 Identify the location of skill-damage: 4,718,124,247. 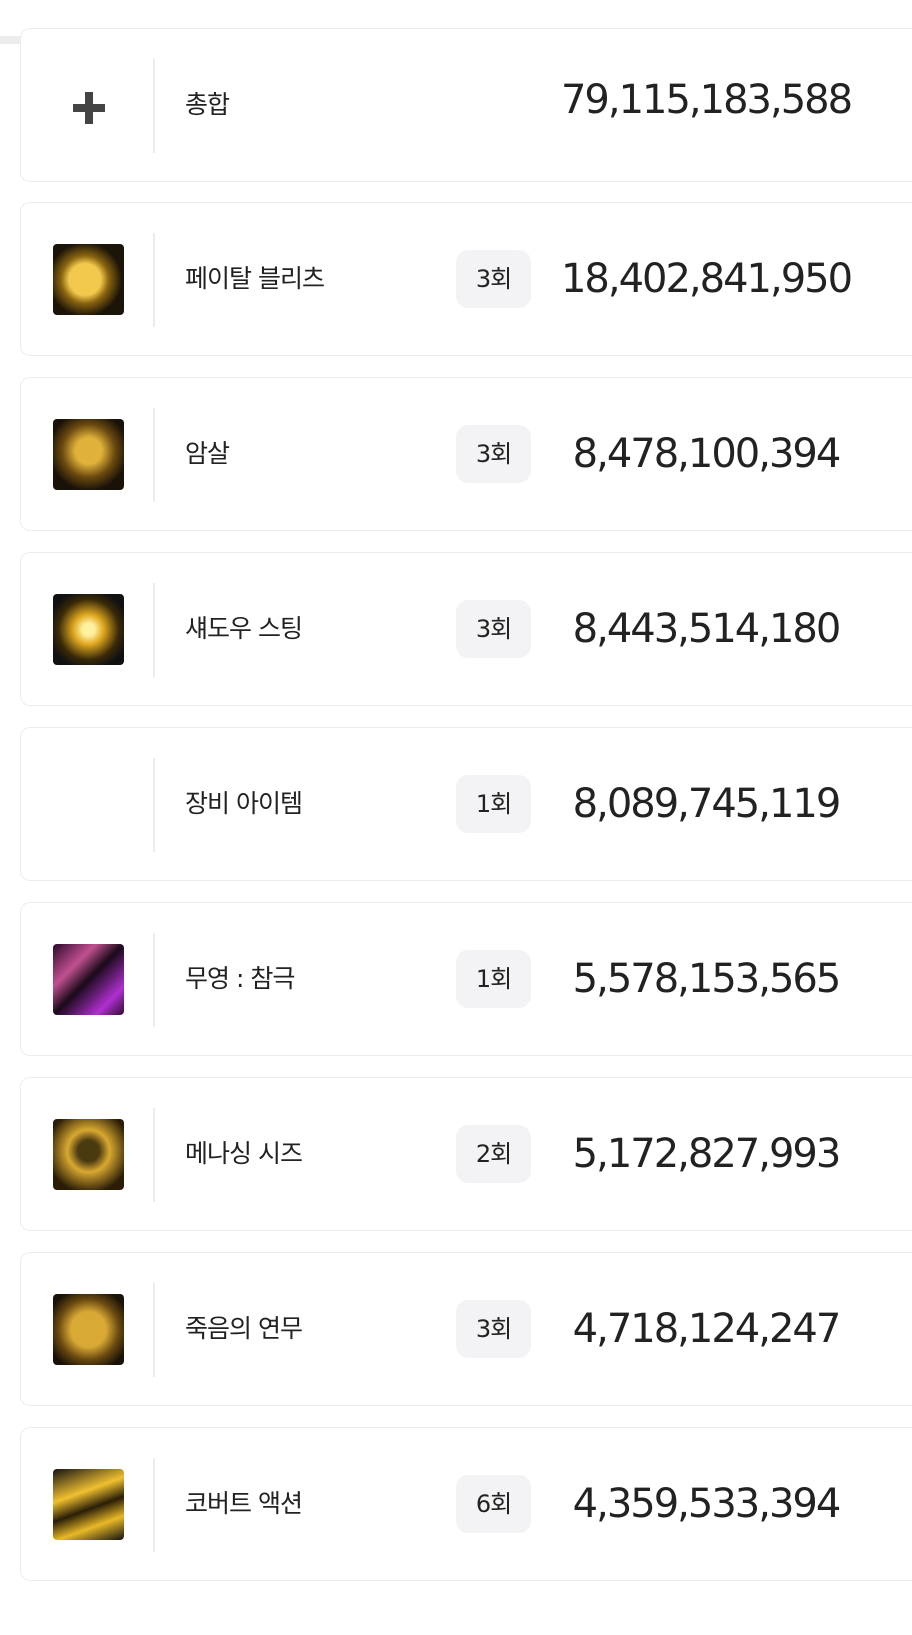
(707, 1329).